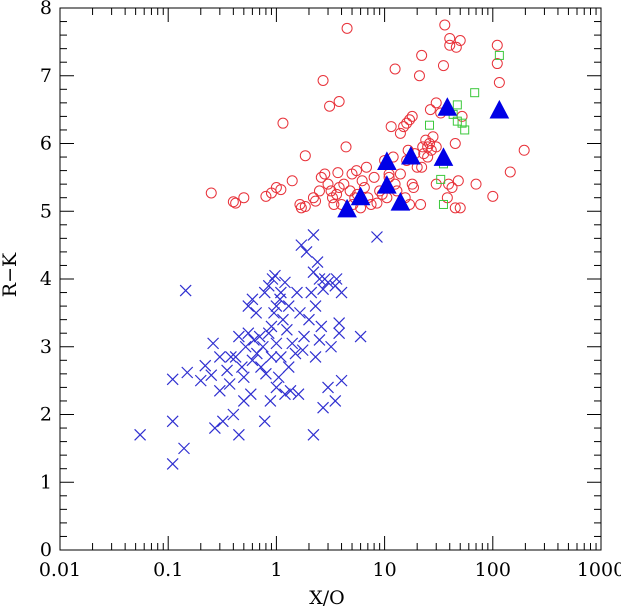 Image resolution: width=621 pixels, height=611 pixels. I want to click on y-tick-label: 3, so click(46, 347).